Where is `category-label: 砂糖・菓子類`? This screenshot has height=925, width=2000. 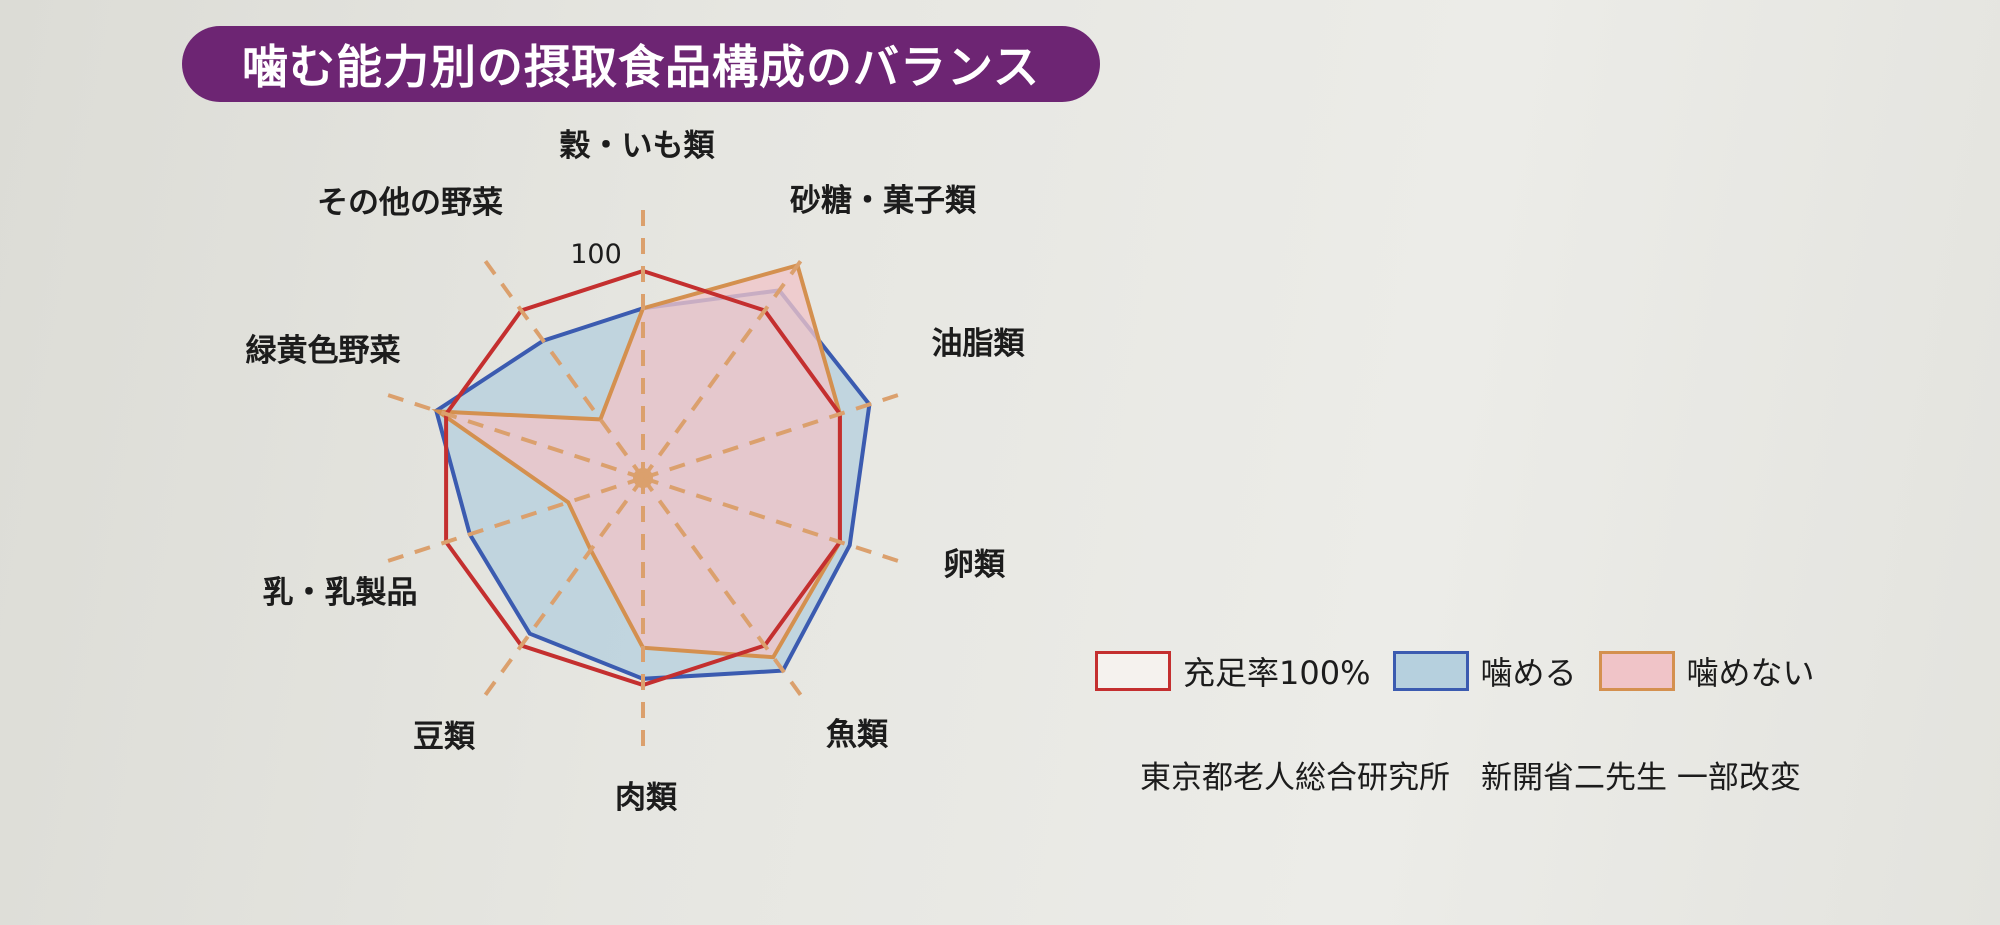
category-label: 砂糖・菓子類 is located at coordinates (883, 201).